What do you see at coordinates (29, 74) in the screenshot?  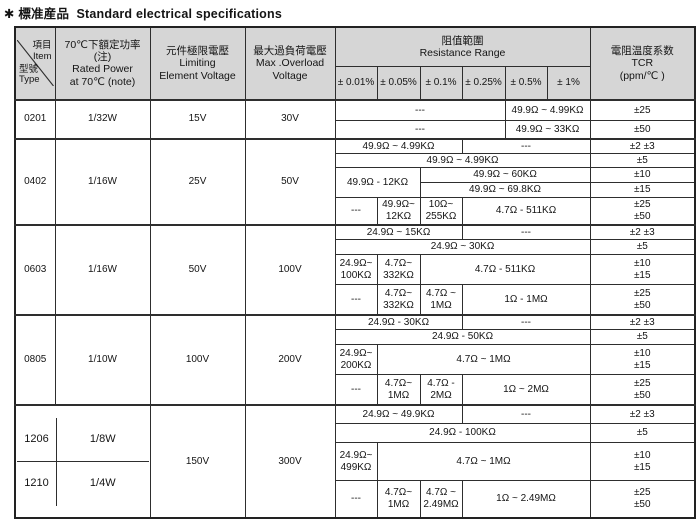 I see `corner-type-label: 型號 Type` at bounding box center [29, 74].